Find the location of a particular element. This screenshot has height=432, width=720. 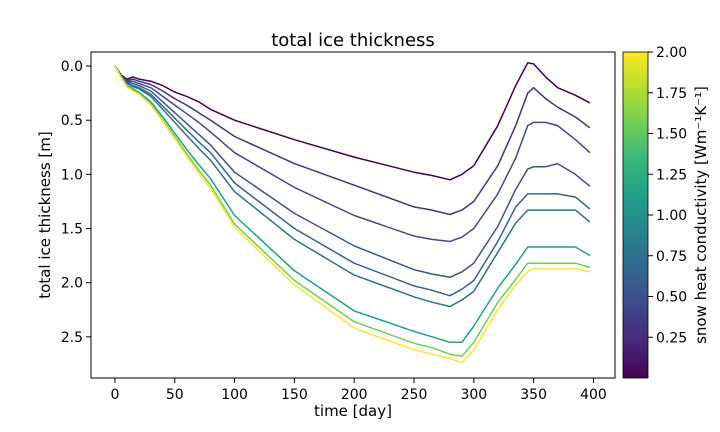

x-tick-label: 200 is located at coordinates (354, 395).